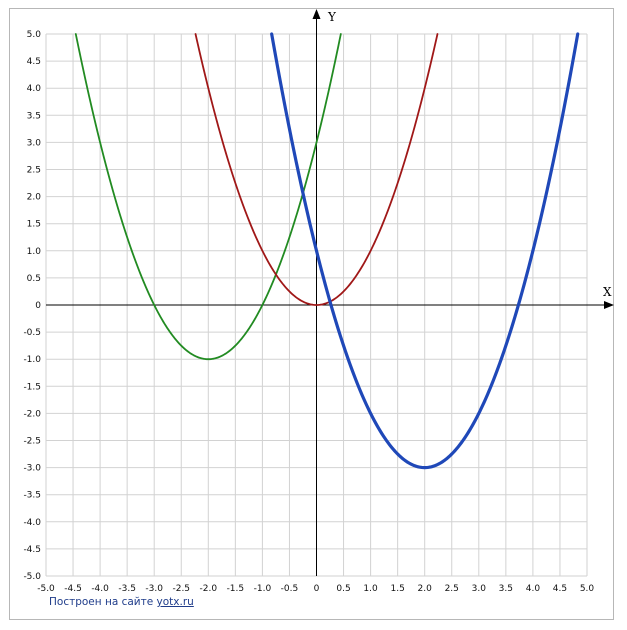 This screenshot has height=630, width=627. Describe the element at coordinates (32, 442) in the screenshot. I see `y-tick-label: -2.5` at that location.